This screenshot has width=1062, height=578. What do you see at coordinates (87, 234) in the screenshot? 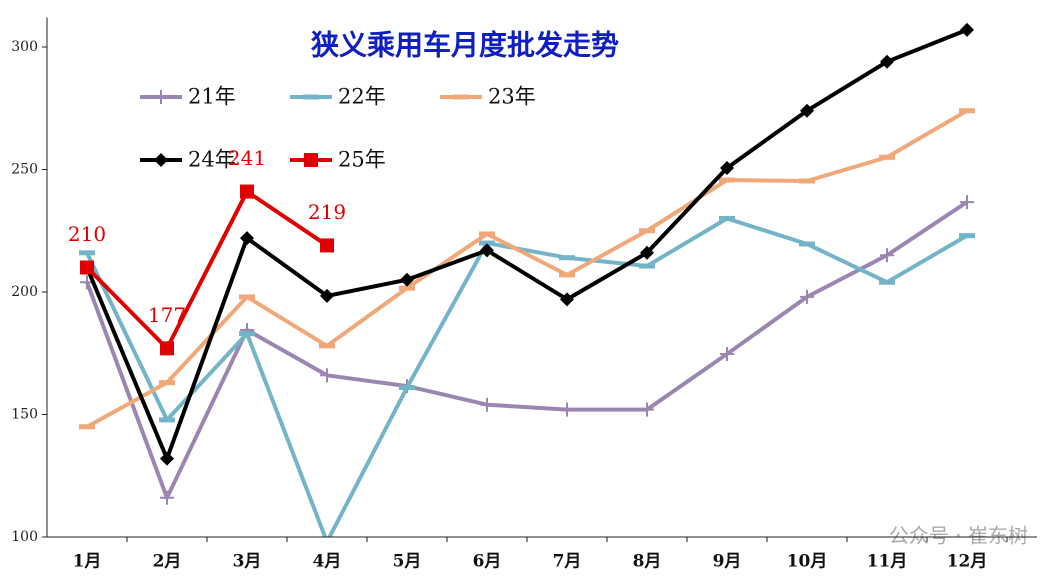
I see `data-label: 210` at bounding box center [87, 234].